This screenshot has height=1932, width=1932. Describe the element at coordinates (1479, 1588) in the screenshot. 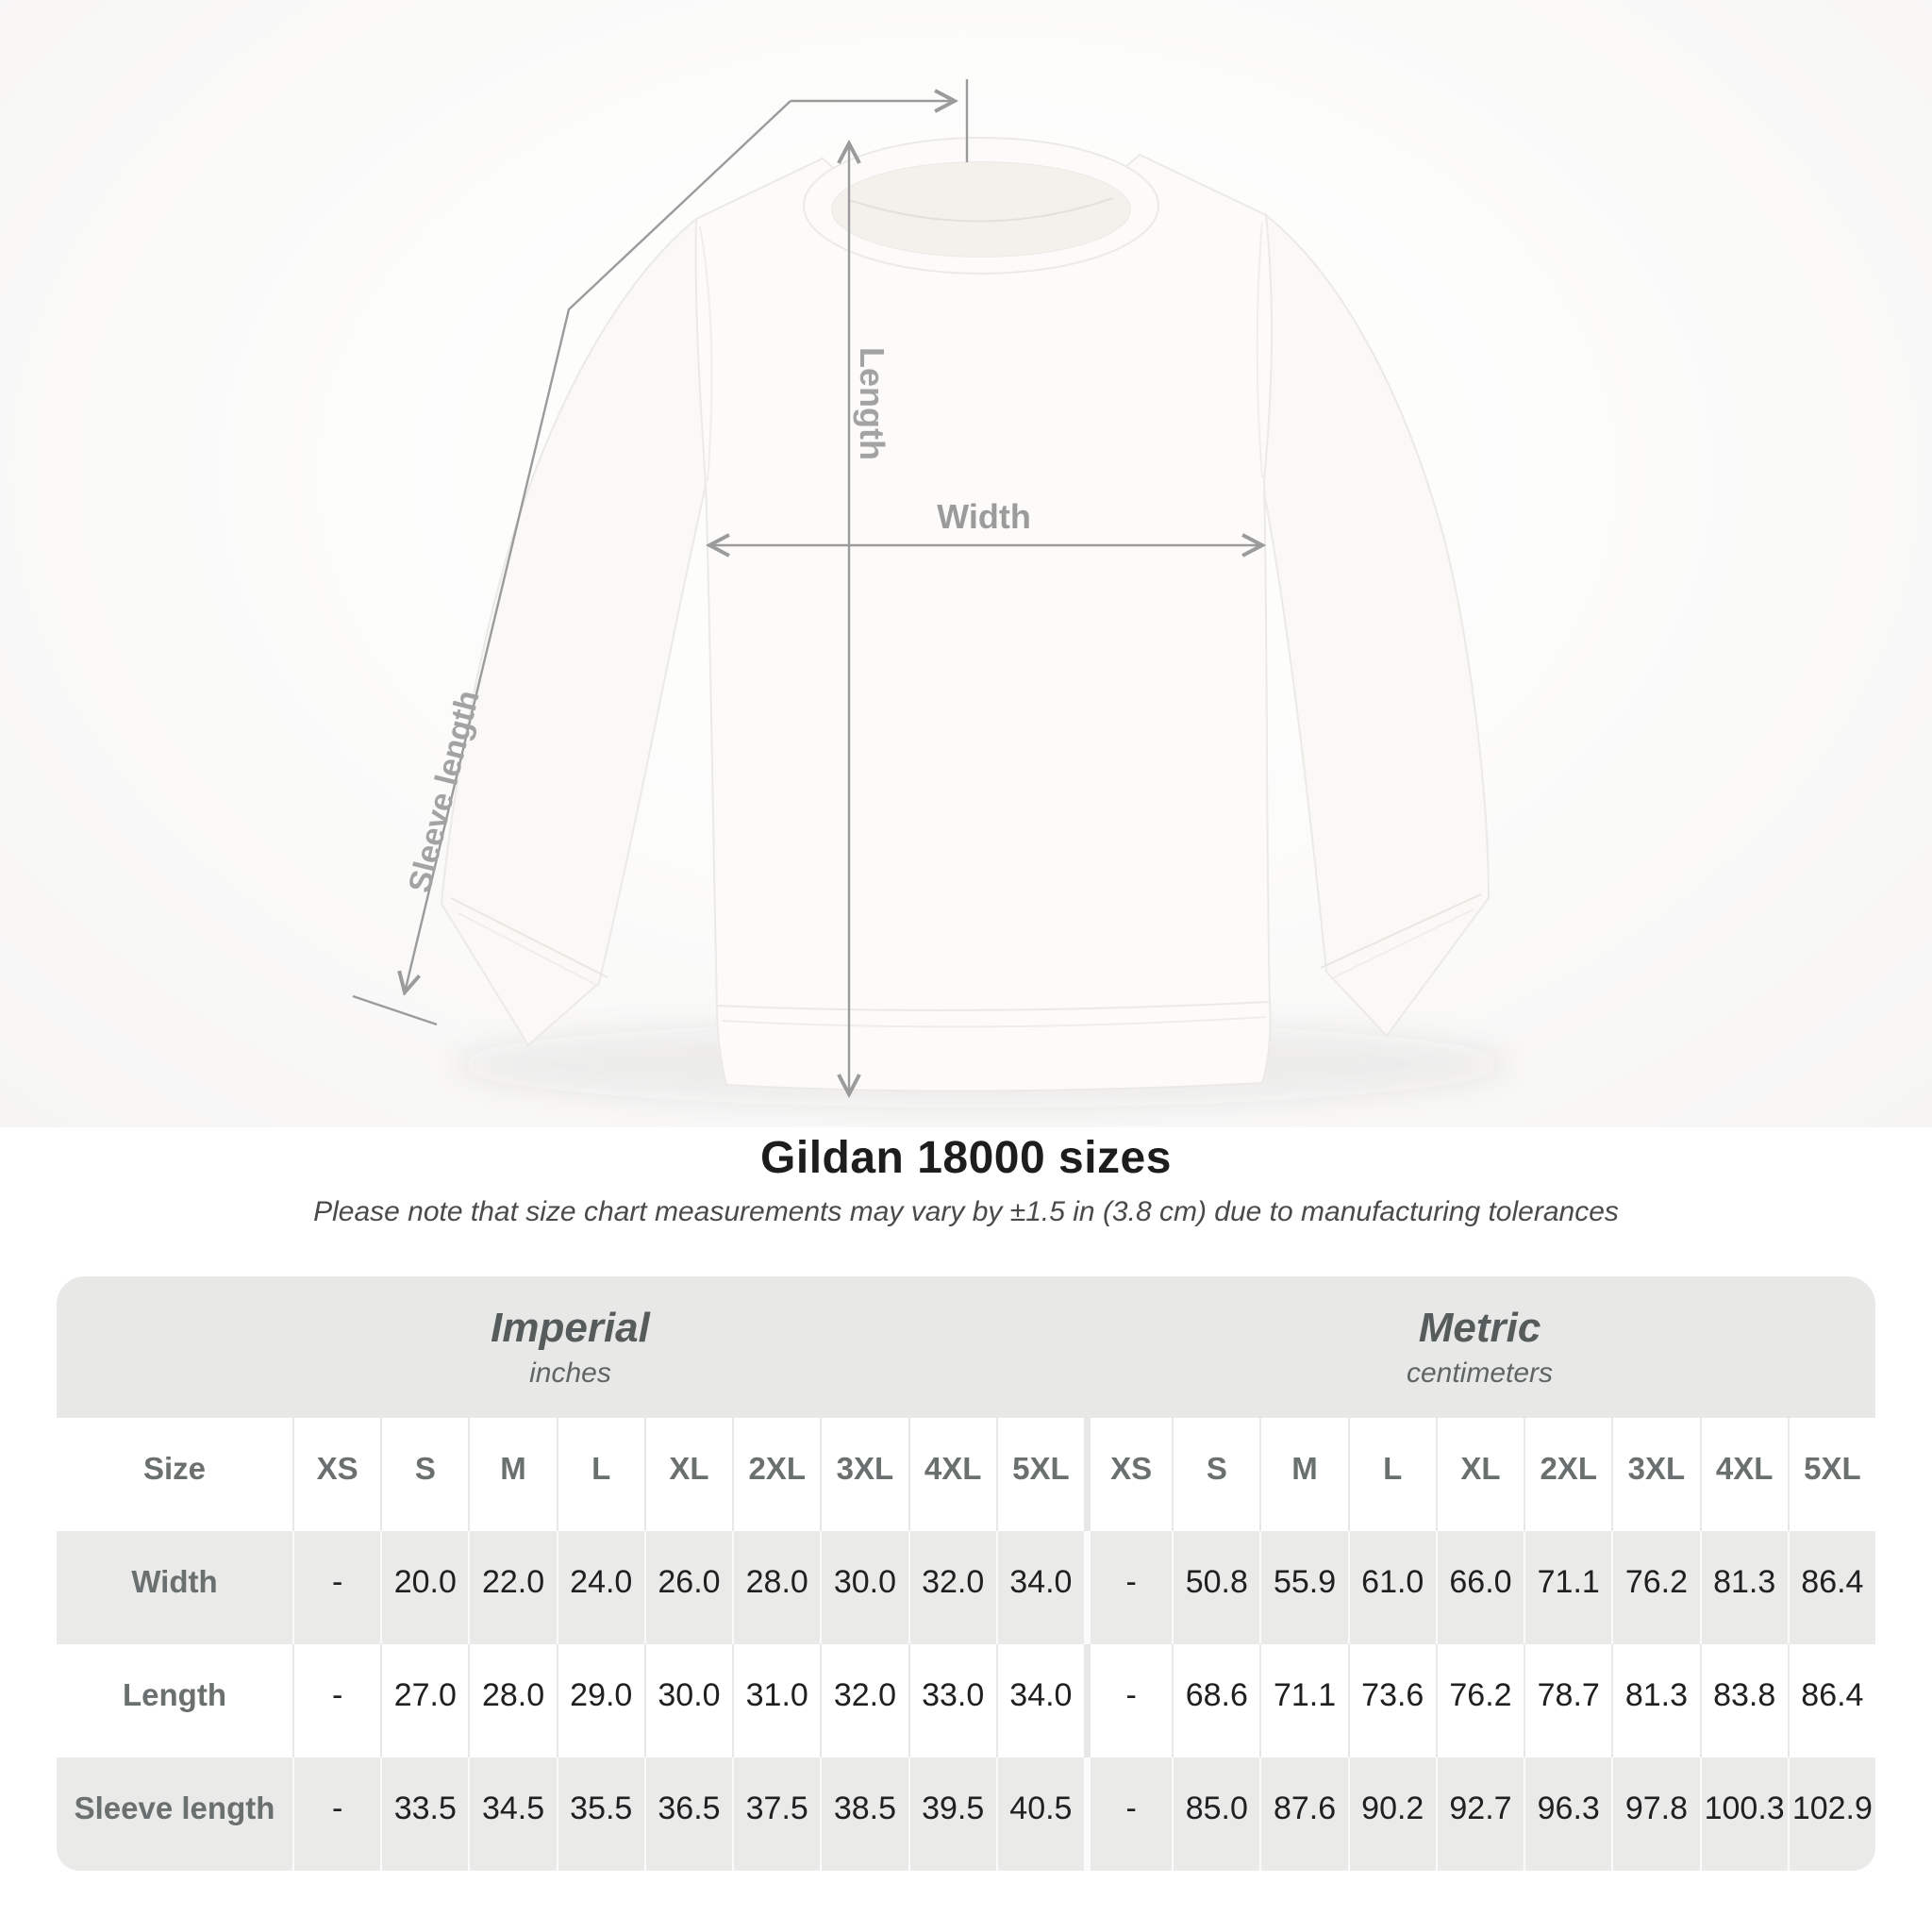

I see `value-cell: 66.0` at that location.